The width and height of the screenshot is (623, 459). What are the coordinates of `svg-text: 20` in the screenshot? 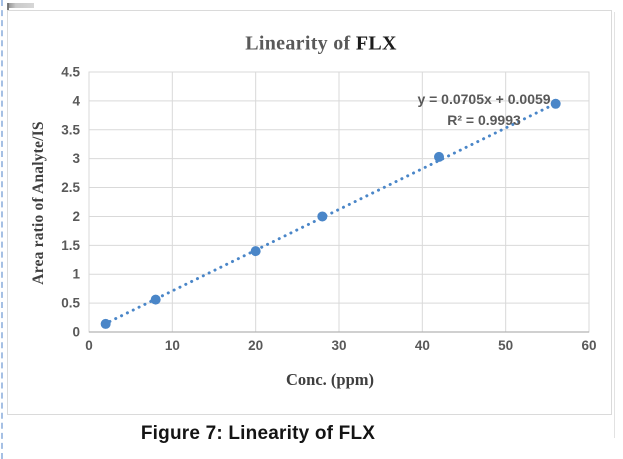 It's located at (255, 345).